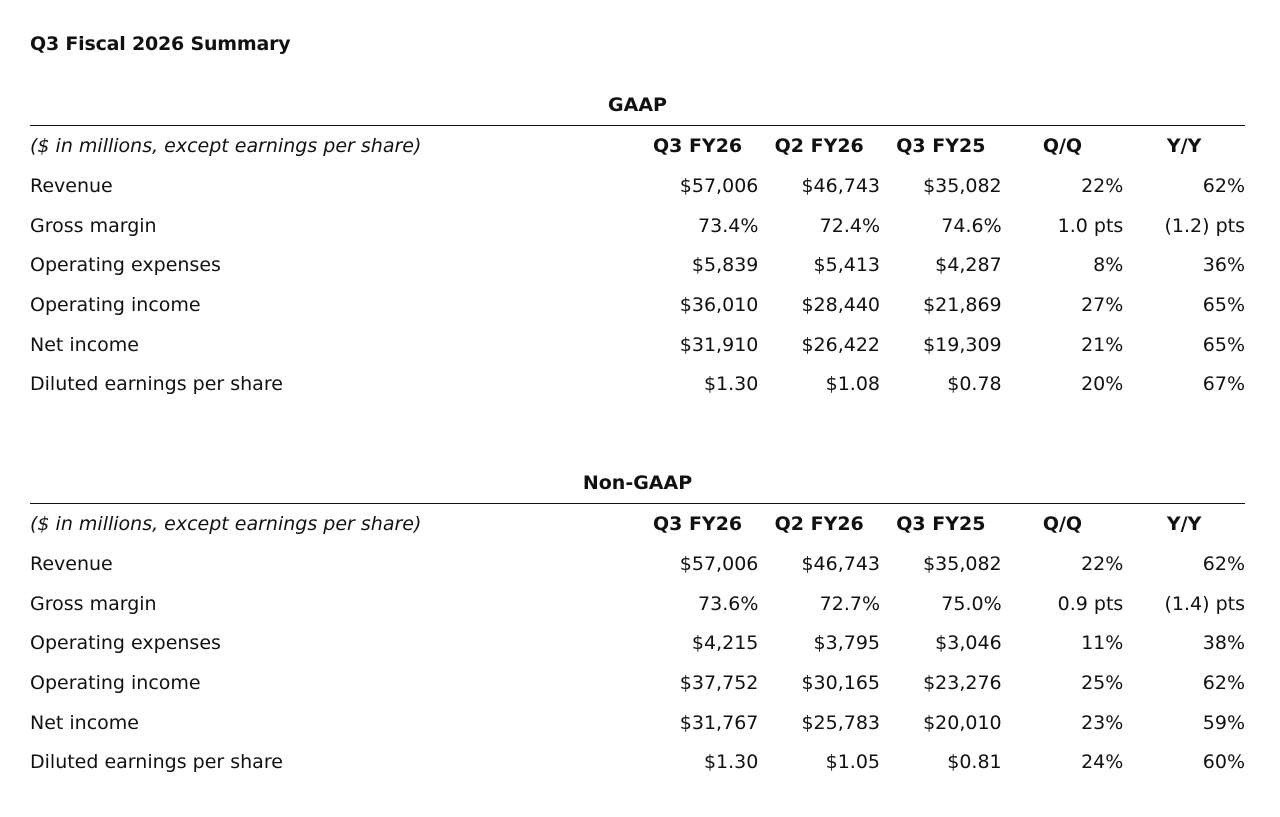 This screenshot has height=817, width=1280. Describe the element at coordinates (853, 384) in the screenshot. I see `cell-value: $1.08` at that location.